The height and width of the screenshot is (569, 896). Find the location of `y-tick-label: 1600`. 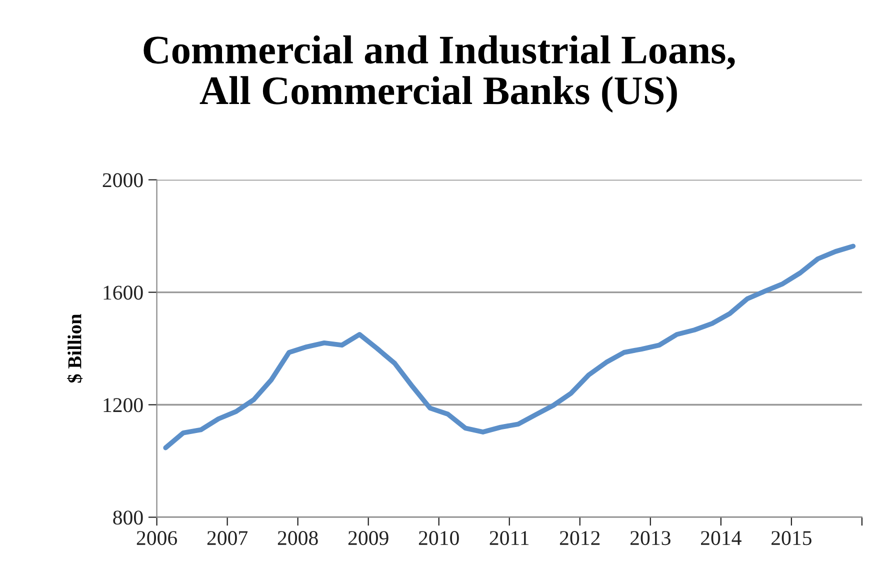

y-tick-label: 1600 is located at coordinates (123, 293).